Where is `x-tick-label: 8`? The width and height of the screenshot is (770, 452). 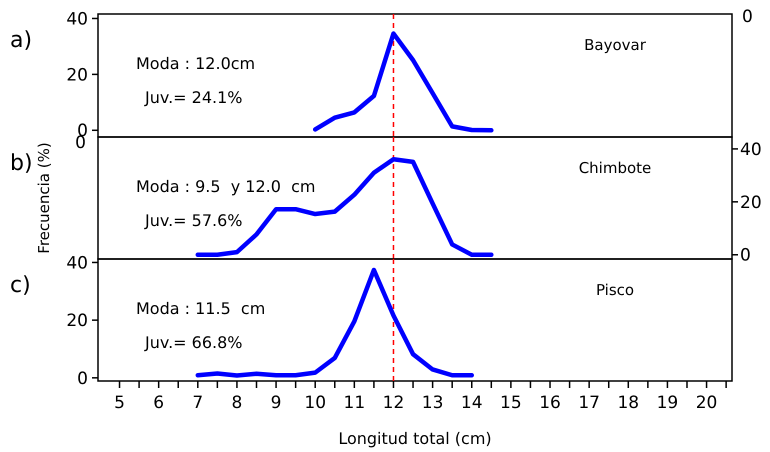
x-tick-label: 8 is located at coordinates (237, 403).